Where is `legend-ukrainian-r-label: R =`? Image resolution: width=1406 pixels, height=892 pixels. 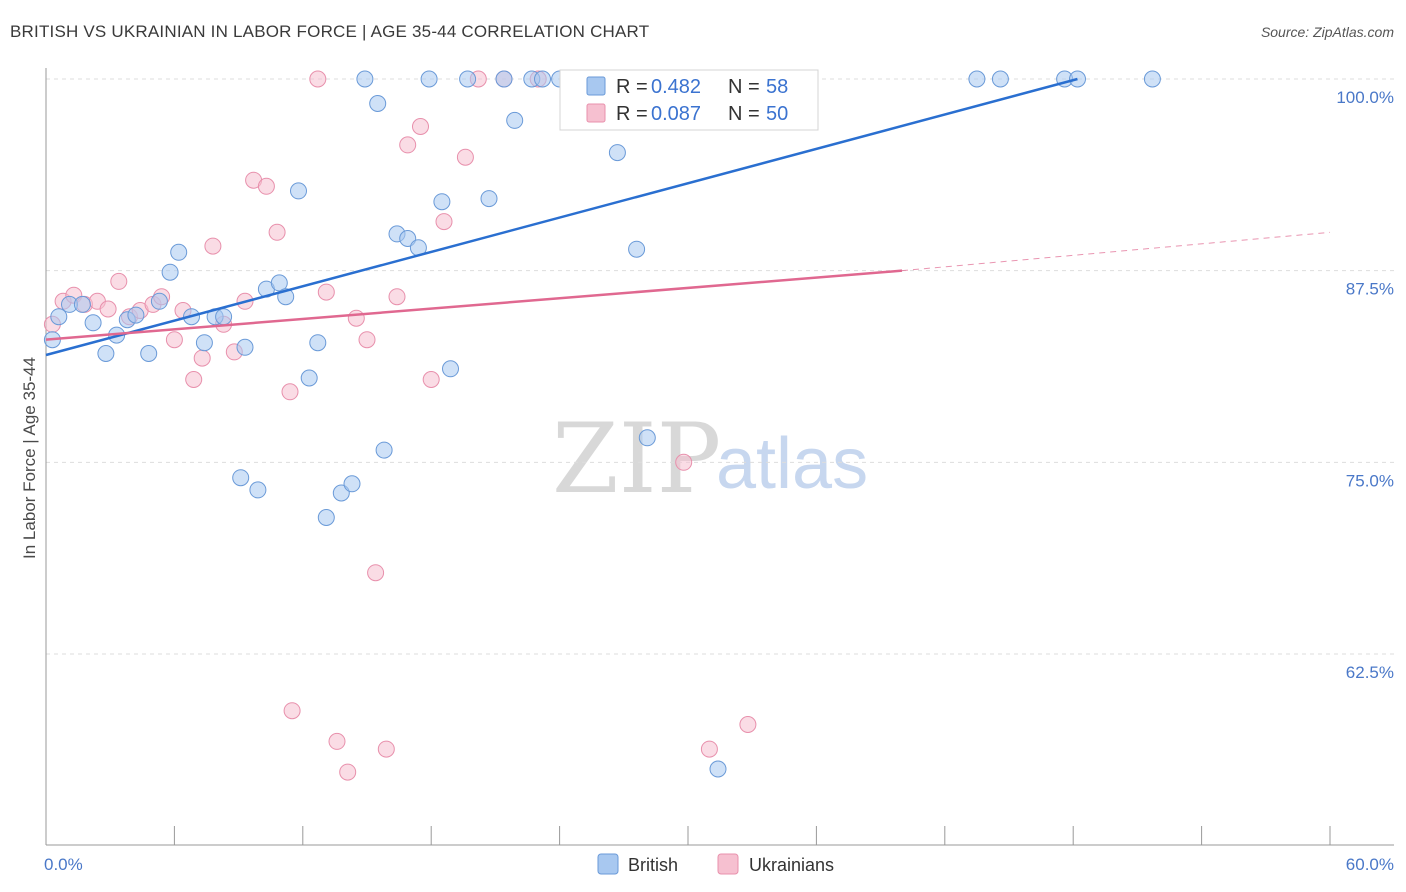 legend-ukrainian-r-label: R = is located at coordinates (632, 114).